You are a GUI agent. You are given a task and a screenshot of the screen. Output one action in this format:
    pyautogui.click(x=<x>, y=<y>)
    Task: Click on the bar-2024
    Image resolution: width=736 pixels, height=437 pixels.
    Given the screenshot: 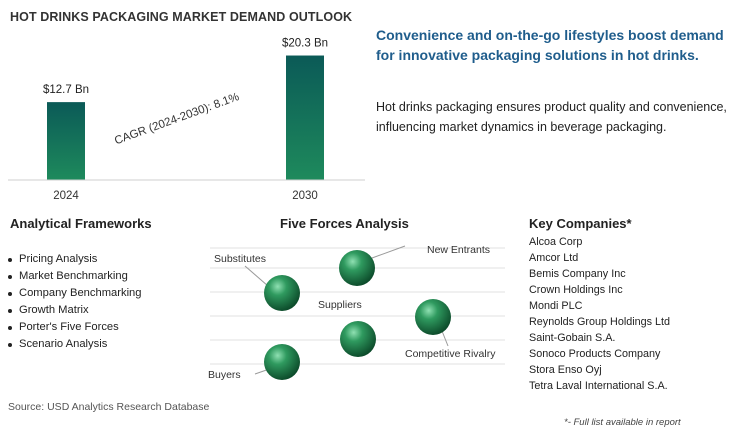 What is the action you would take?
    pyautogui.click(x=66, y=141)
    